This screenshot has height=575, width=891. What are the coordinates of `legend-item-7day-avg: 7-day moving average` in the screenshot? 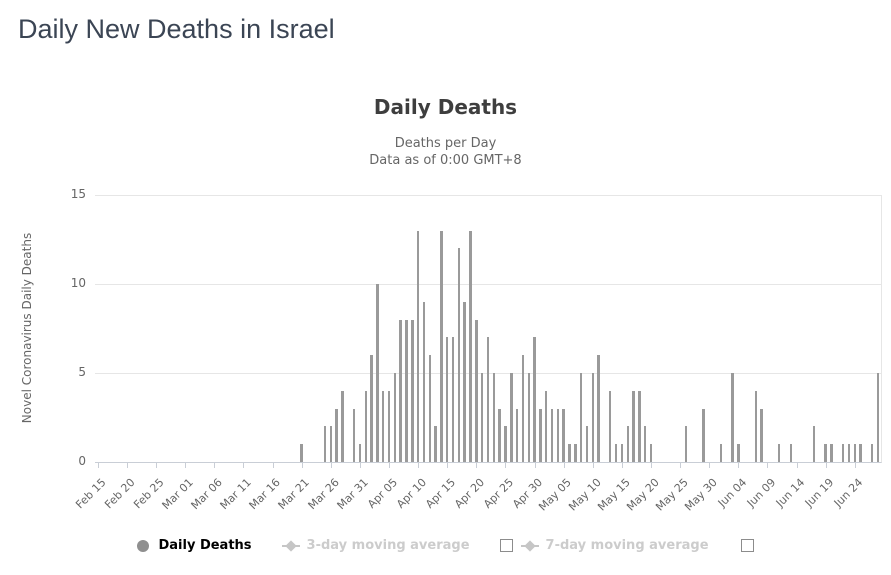 It's located at (614, 545).